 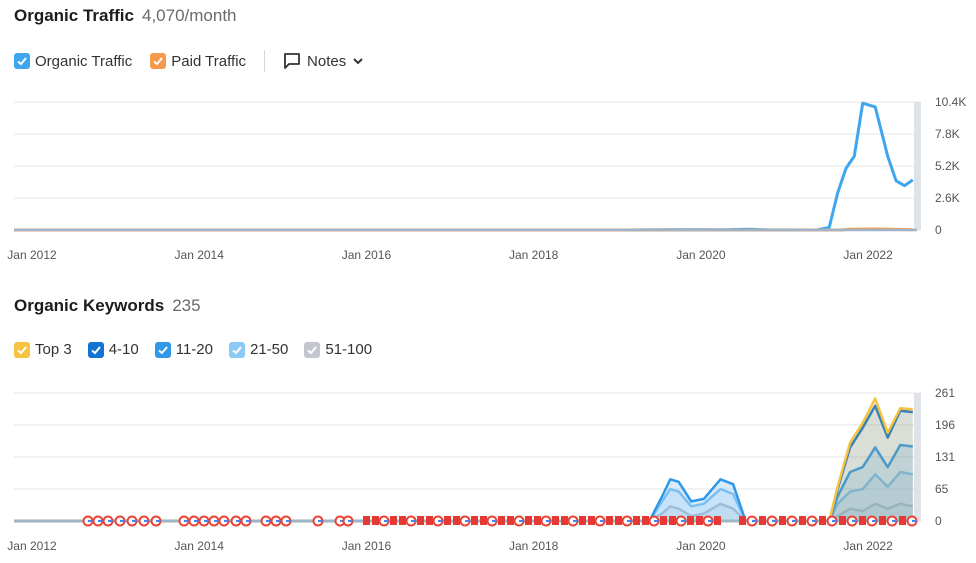 I want to click on legend-organic-traffic: Organic Traffic, so click(x=73, y=61).